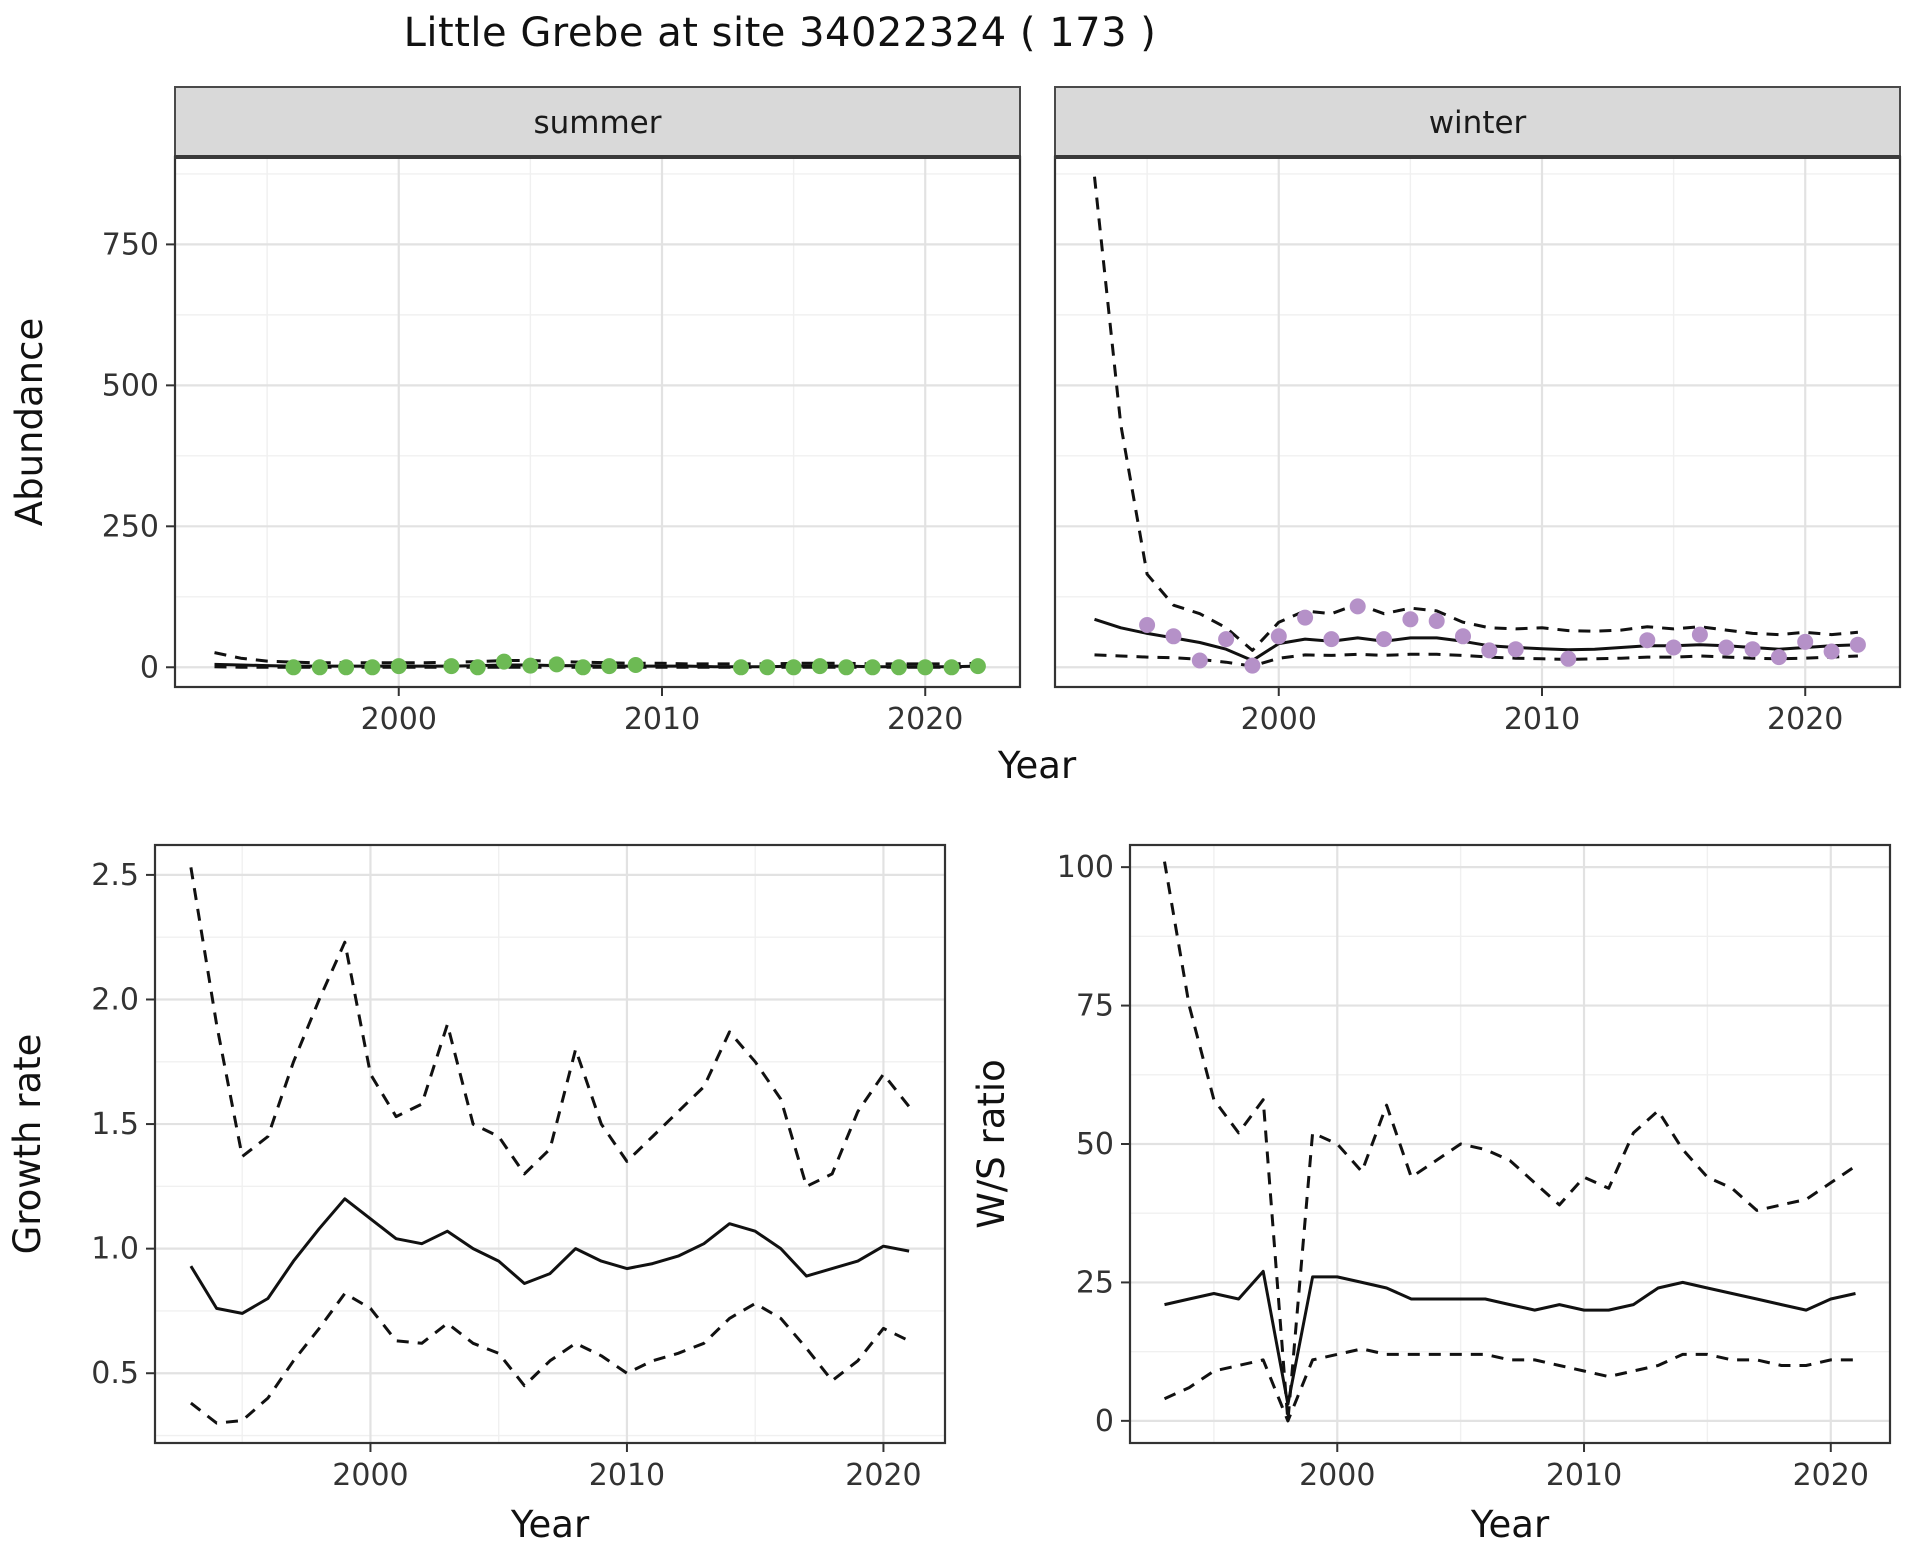 Image resolution: width=1920 pixels, height=1560 pixels. I want to click on x-axis-label-year-ws: Year, so click(1510, 1524).